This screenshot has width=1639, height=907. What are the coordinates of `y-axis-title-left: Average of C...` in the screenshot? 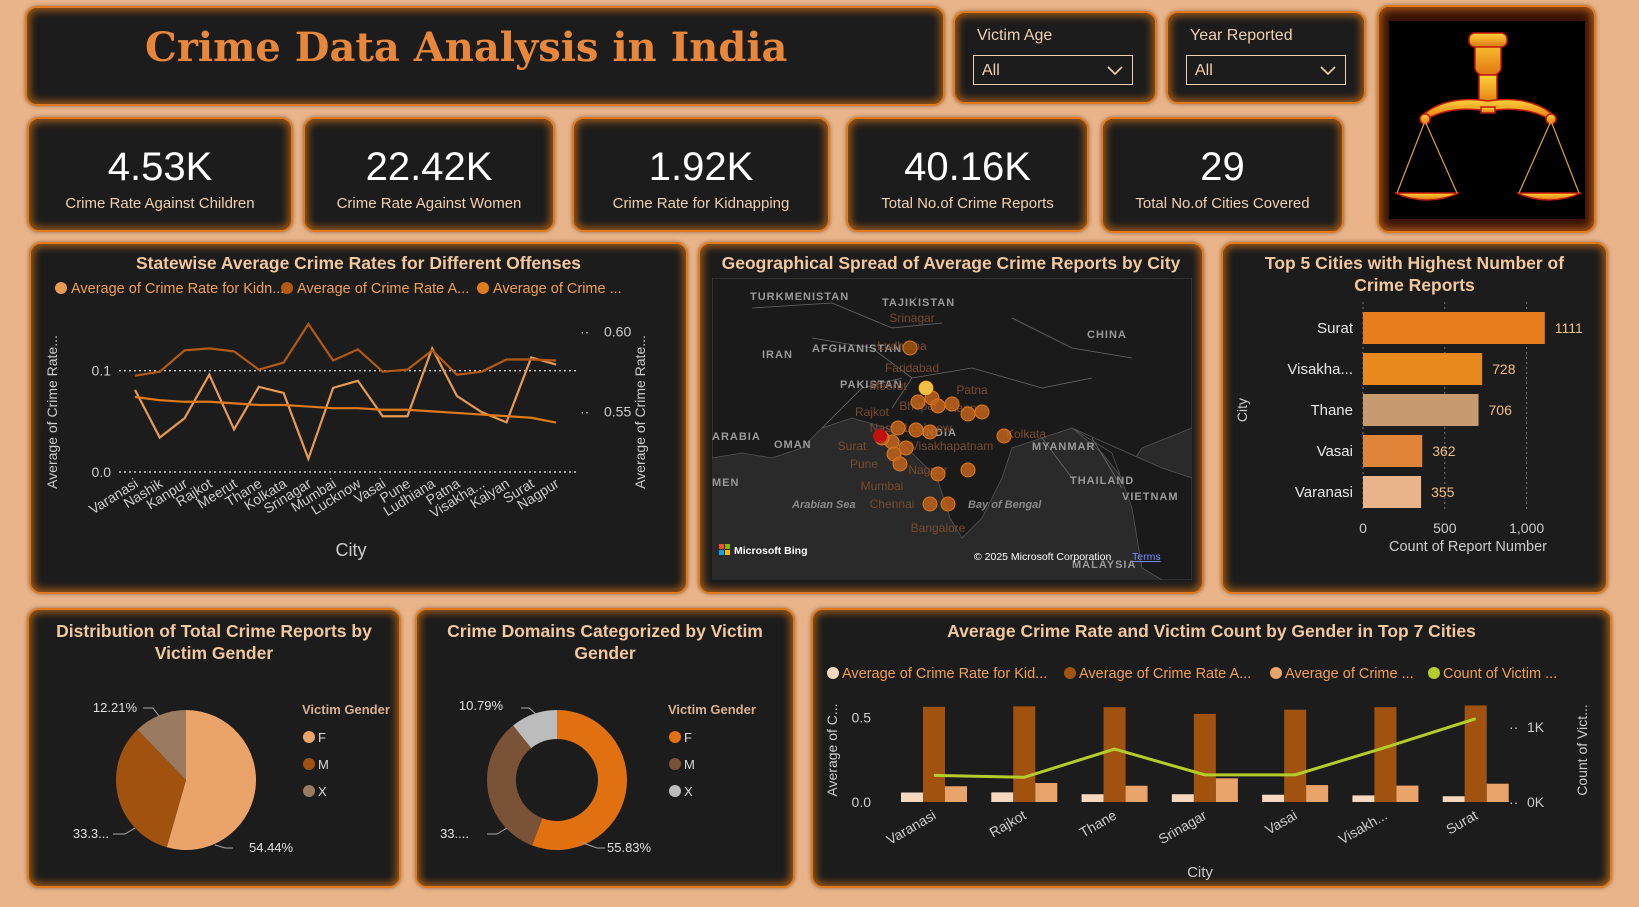 It's located at (832, 749).